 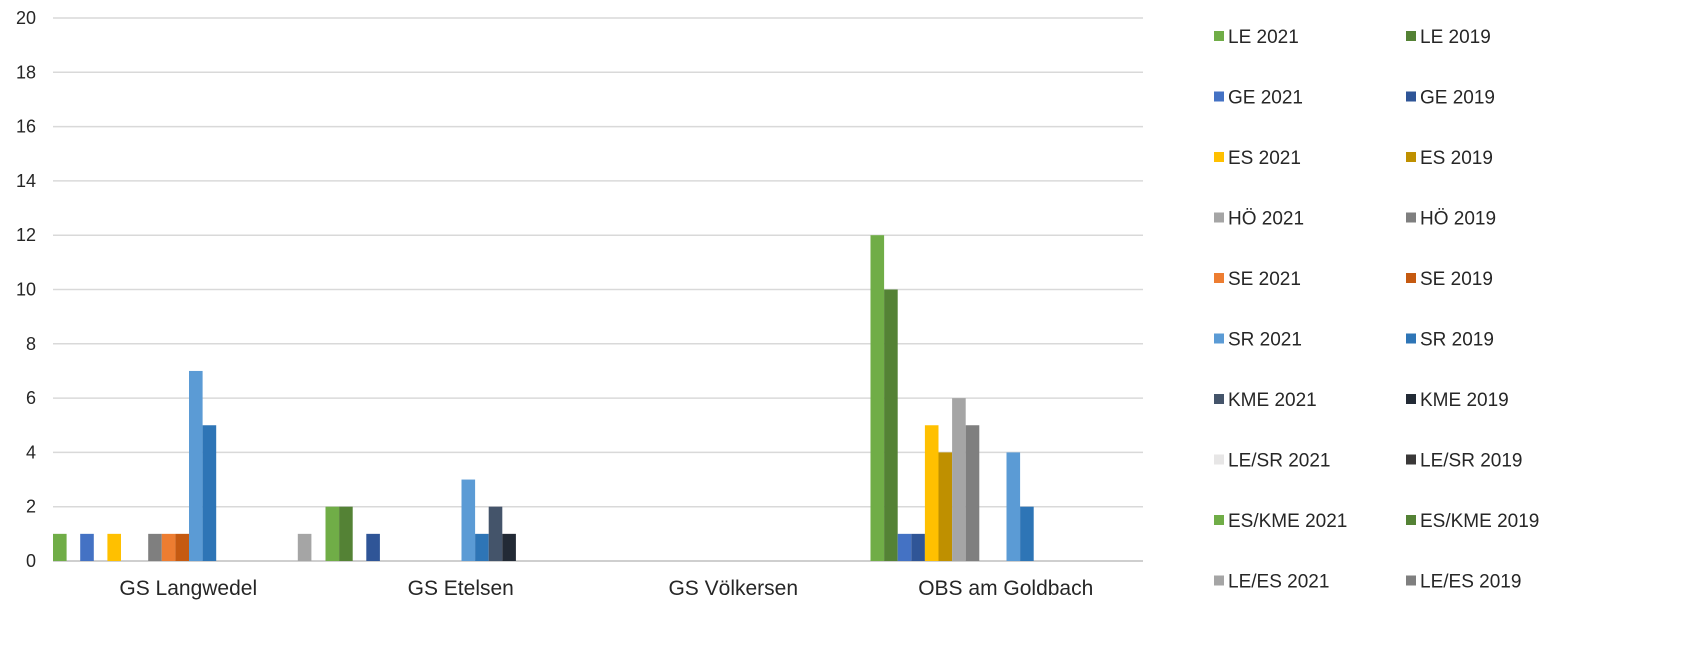 I want to click on legend-item: LE 2019, so click(x=1448, y=37).